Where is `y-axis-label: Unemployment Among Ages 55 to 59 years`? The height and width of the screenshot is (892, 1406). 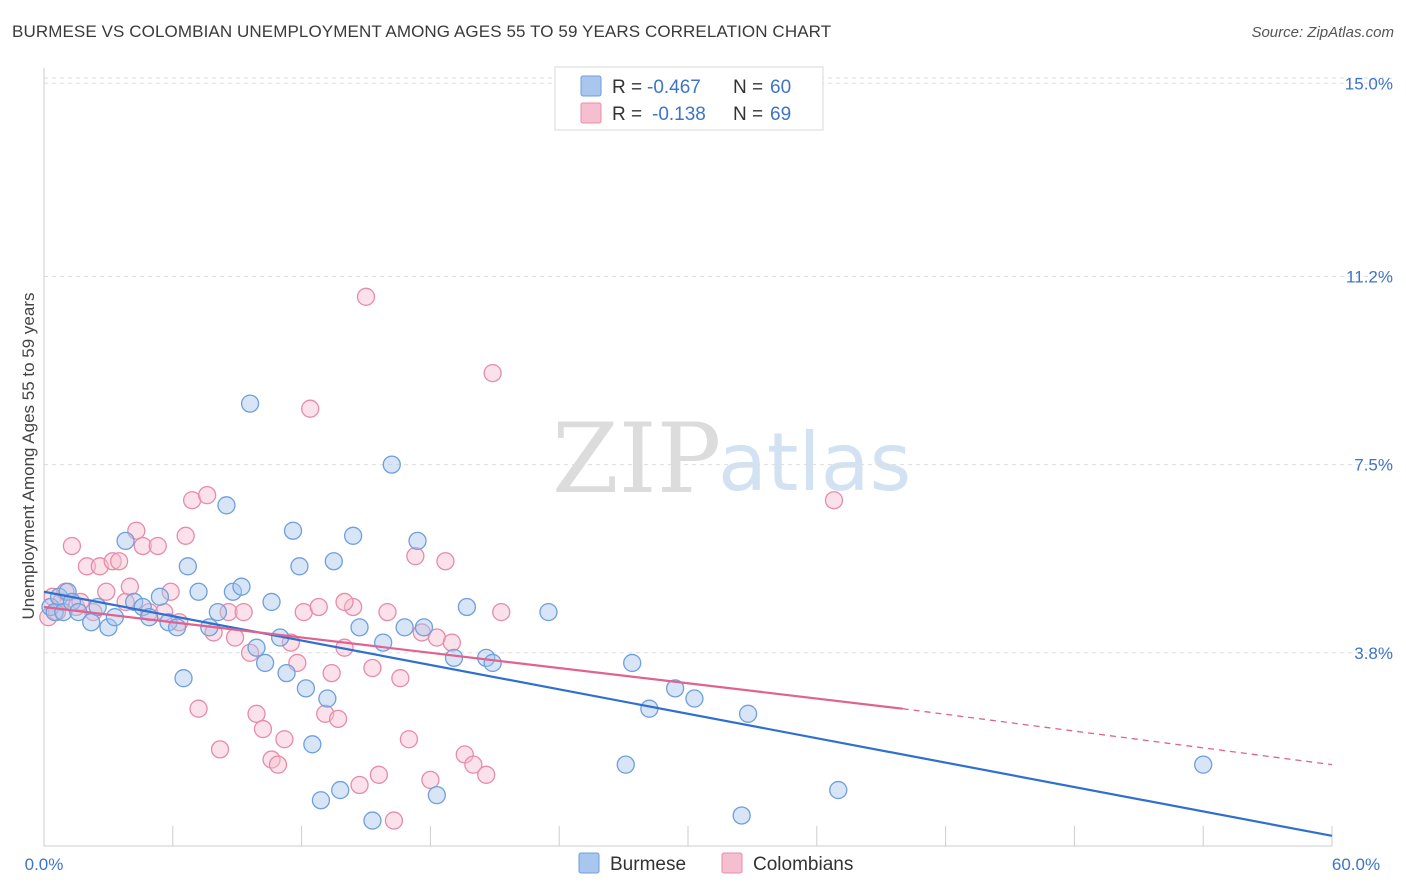
y-axis-label: Unemployment Among Ages 55 to 59 years is located at coordinates (28, 456).